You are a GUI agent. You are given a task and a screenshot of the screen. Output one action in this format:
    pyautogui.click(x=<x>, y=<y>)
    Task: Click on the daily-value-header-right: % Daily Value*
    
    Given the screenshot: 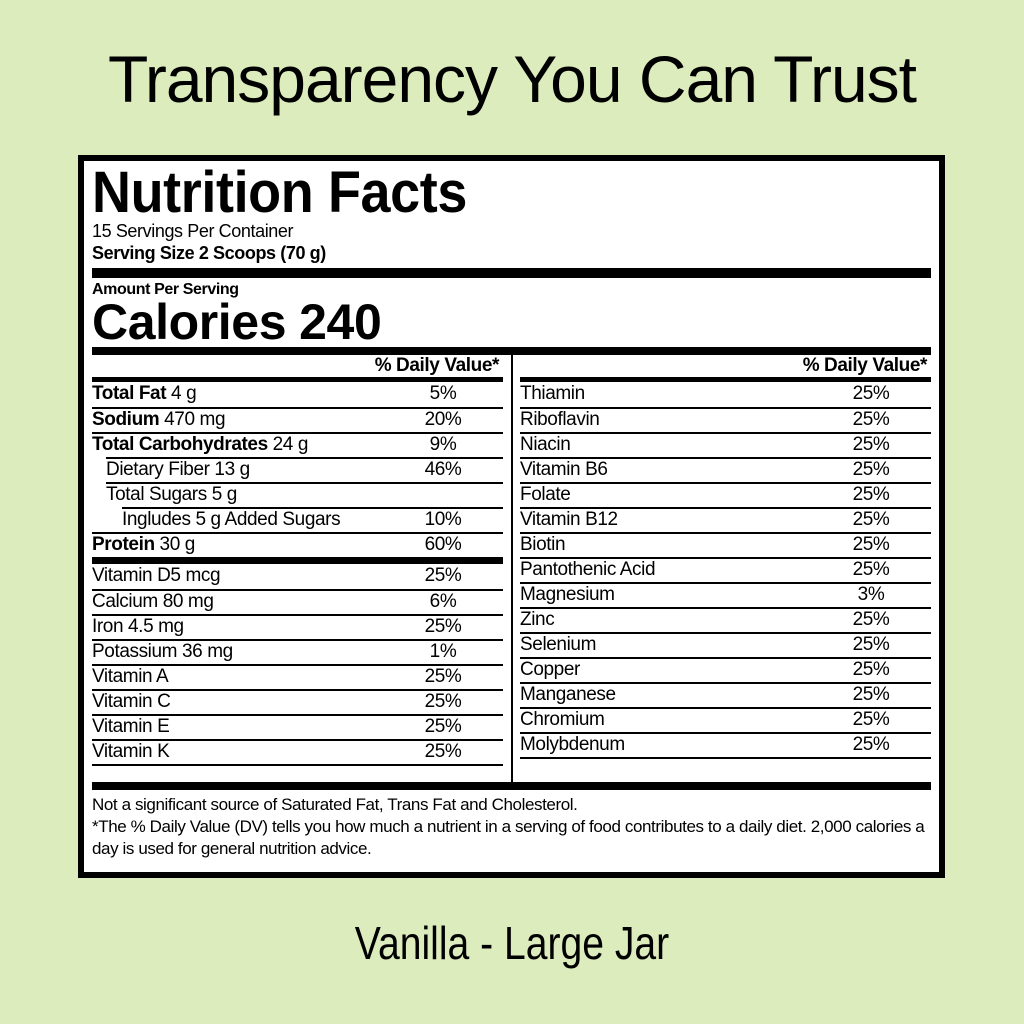 What is the action you would take?
    pyautogui.click(x=865, y=365)
    